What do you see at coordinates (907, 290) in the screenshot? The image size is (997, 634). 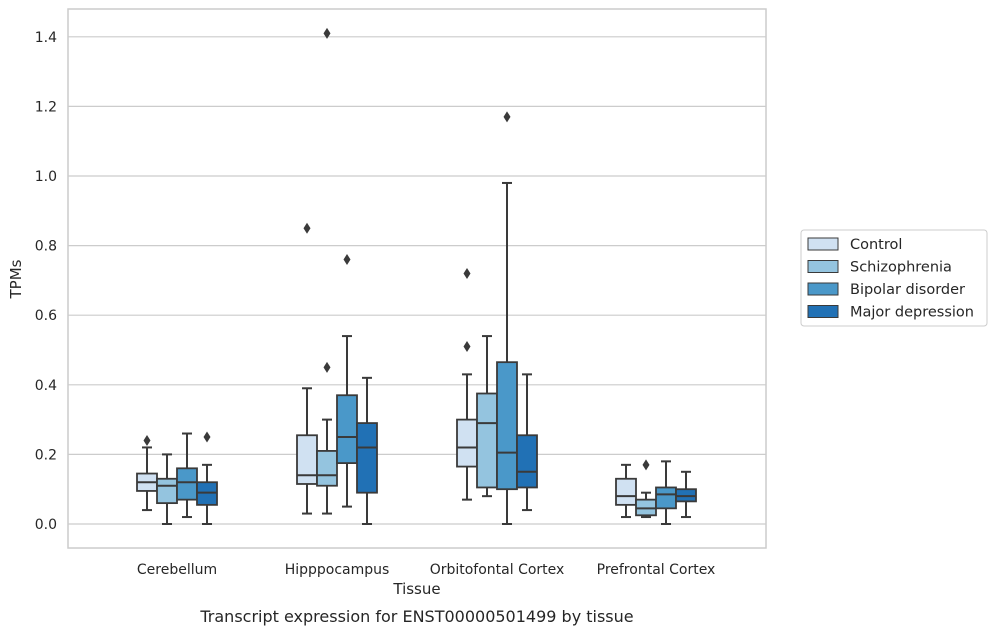 I see `legend-label: Bipolar disorder` at bounding box center [907, 290].